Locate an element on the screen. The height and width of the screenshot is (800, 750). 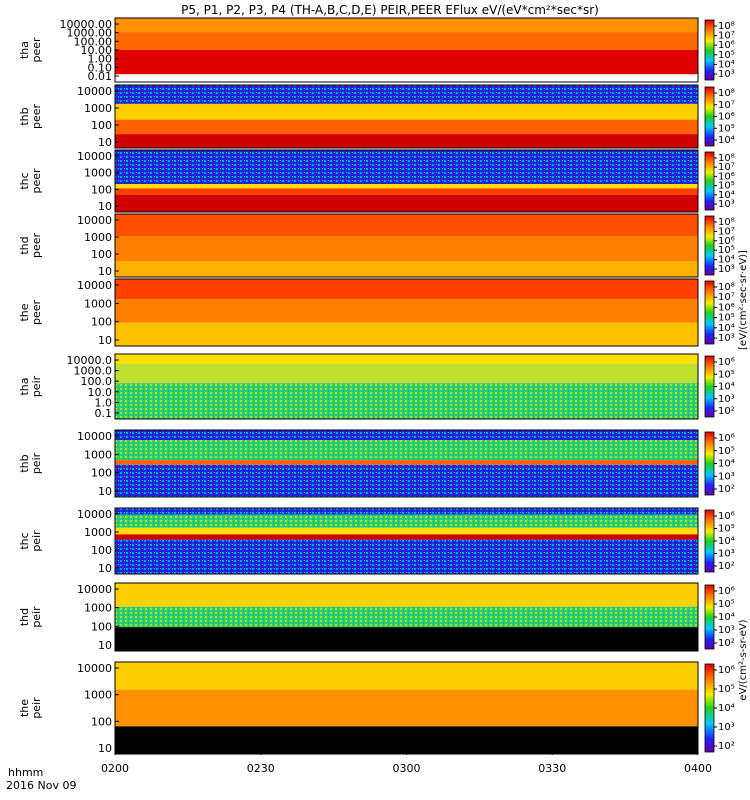
panel-label: the is located at coordinates (24, 312).